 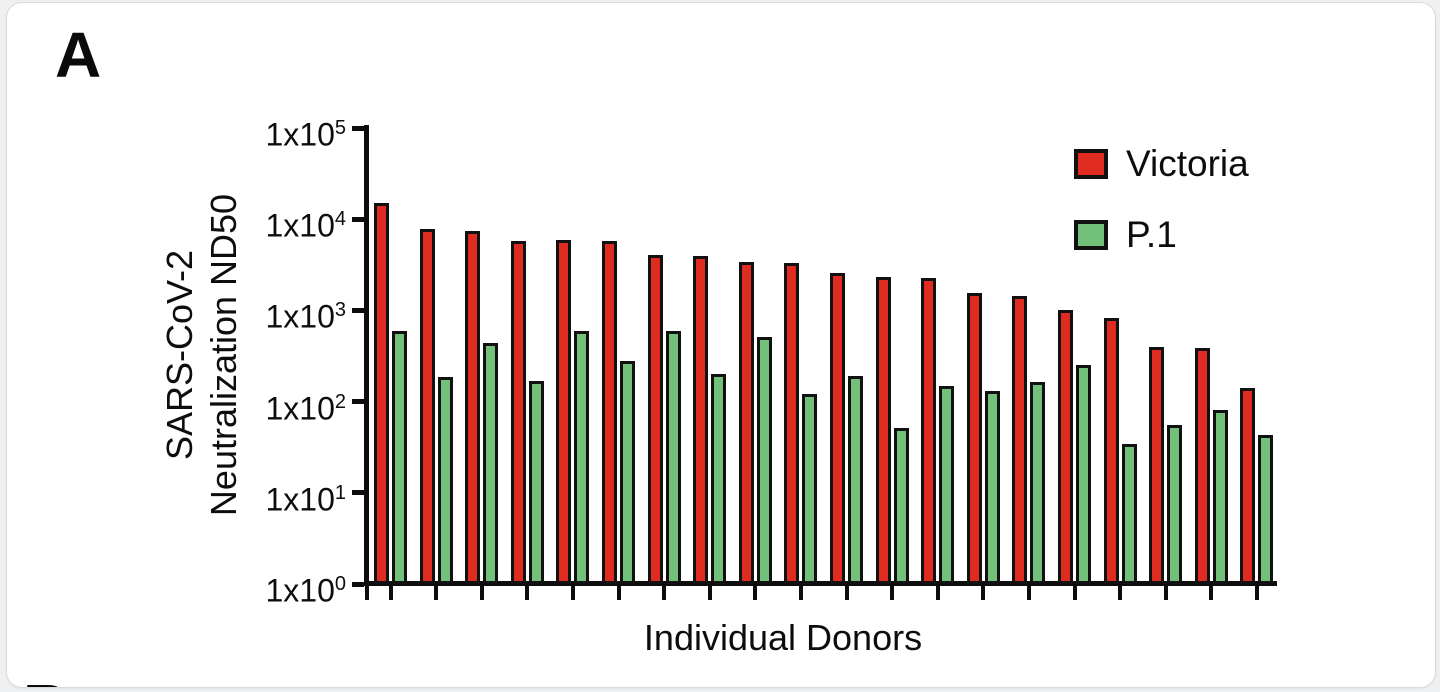 I want to click on legend-swatch-victoria, so click(x=1091, y=163).